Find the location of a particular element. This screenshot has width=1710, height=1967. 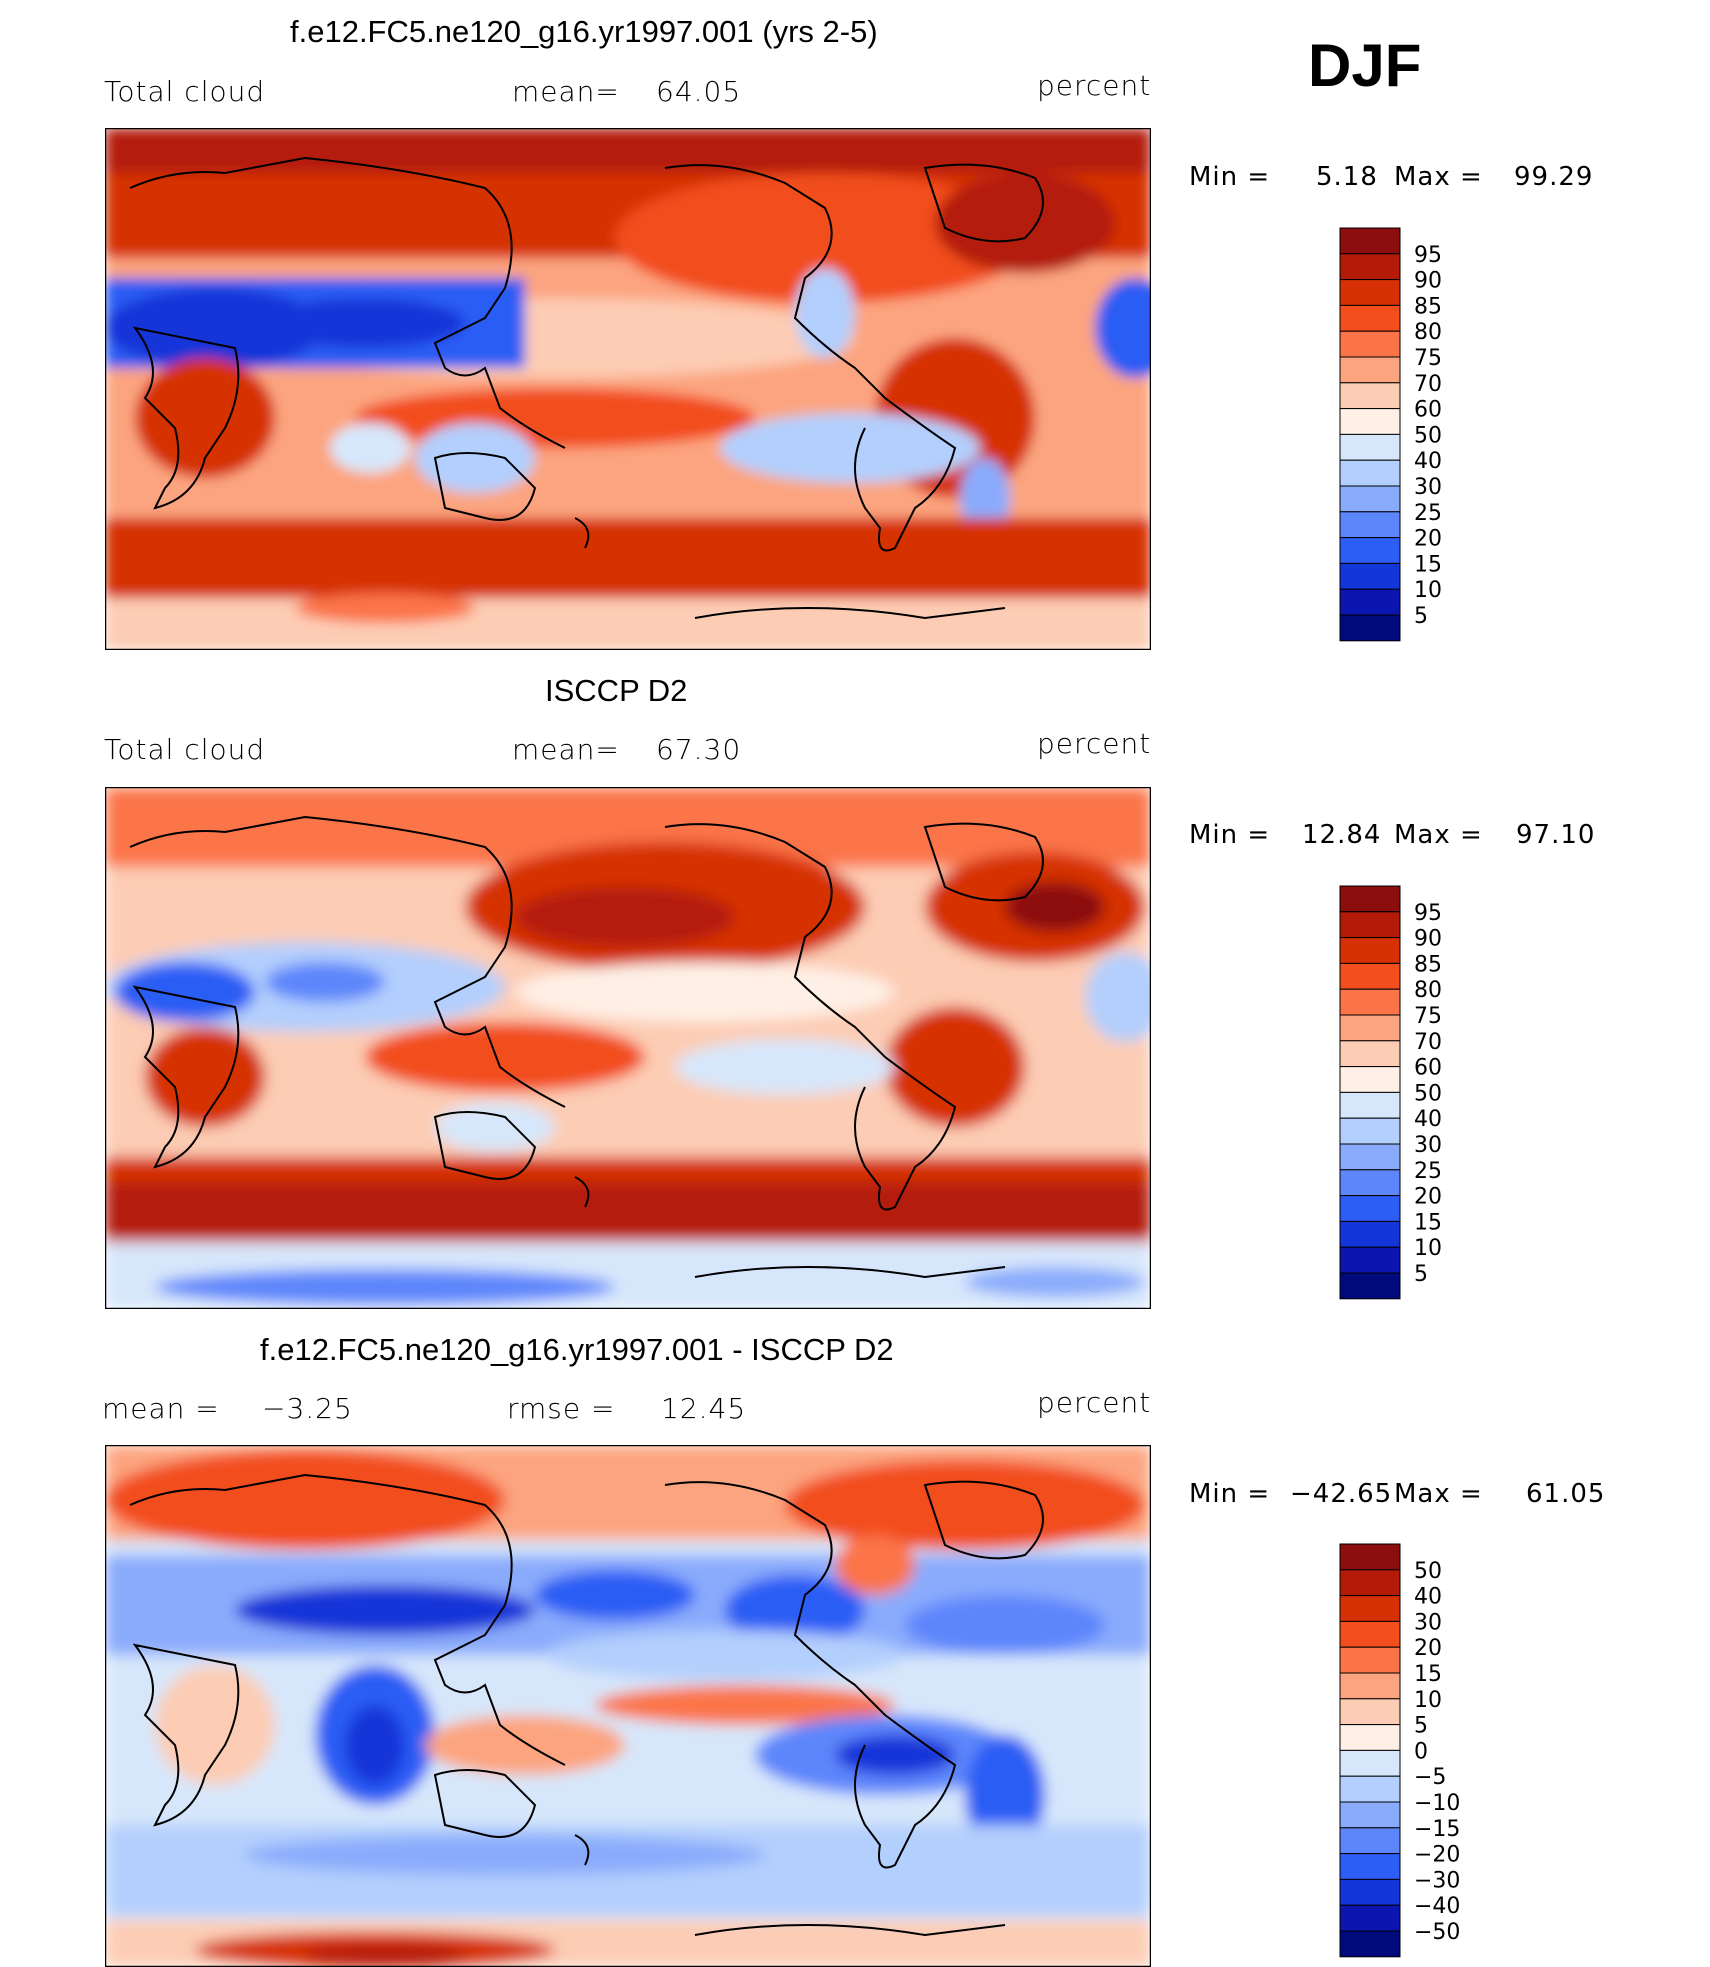

panel-2-variable-label: Total cloud is located at coordinates (185, 749).